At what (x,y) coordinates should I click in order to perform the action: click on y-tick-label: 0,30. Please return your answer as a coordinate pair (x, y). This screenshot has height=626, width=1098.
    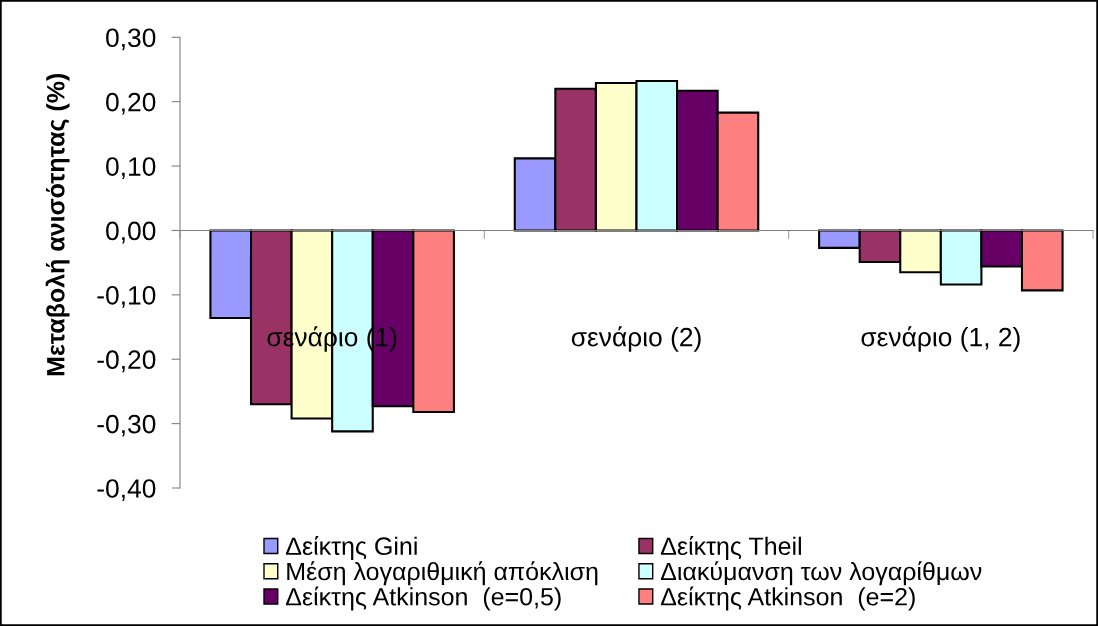
    Looking at the image, I should click on (131, 39).